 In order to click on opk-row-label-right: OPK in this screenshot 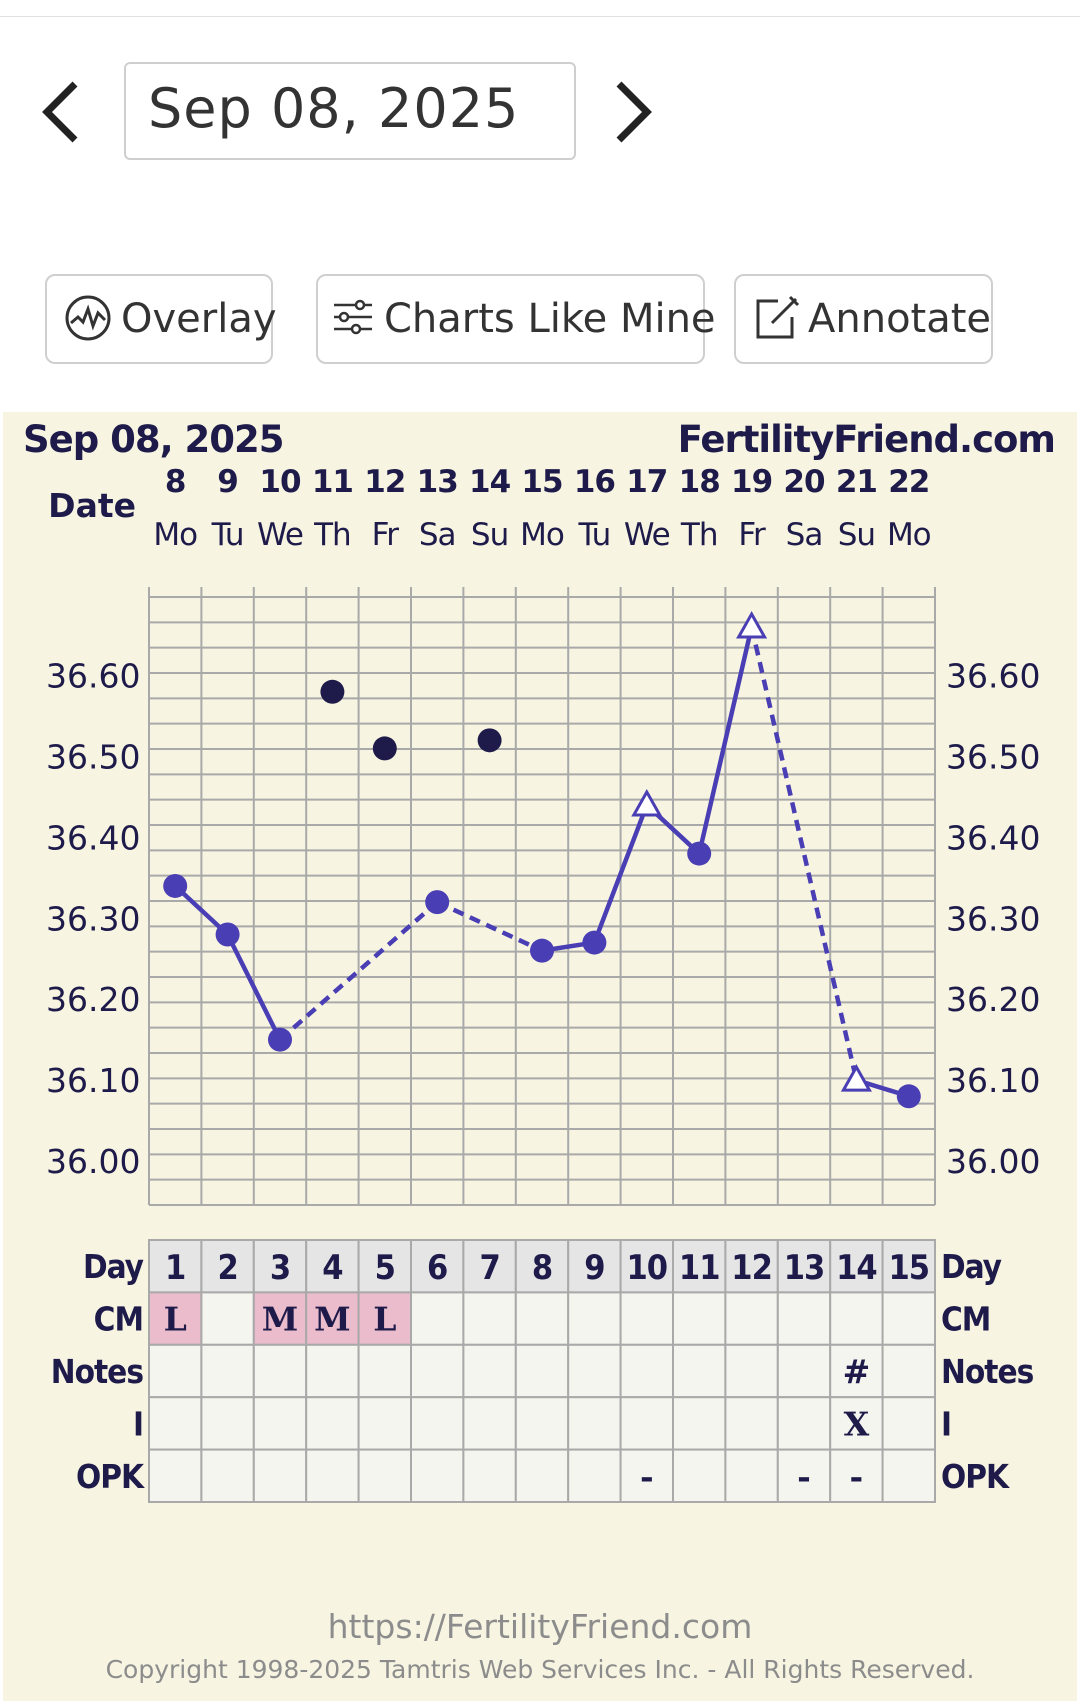, I will do `click(975, 1476)`.